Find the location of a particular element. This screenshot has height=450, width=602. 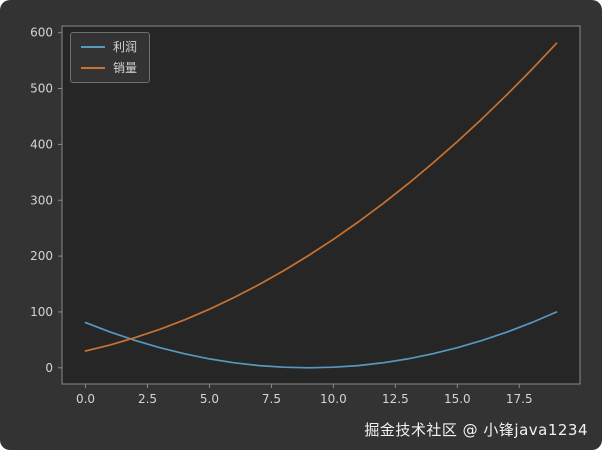

y-tick-label: 400 is located at coordinates (41, 144).